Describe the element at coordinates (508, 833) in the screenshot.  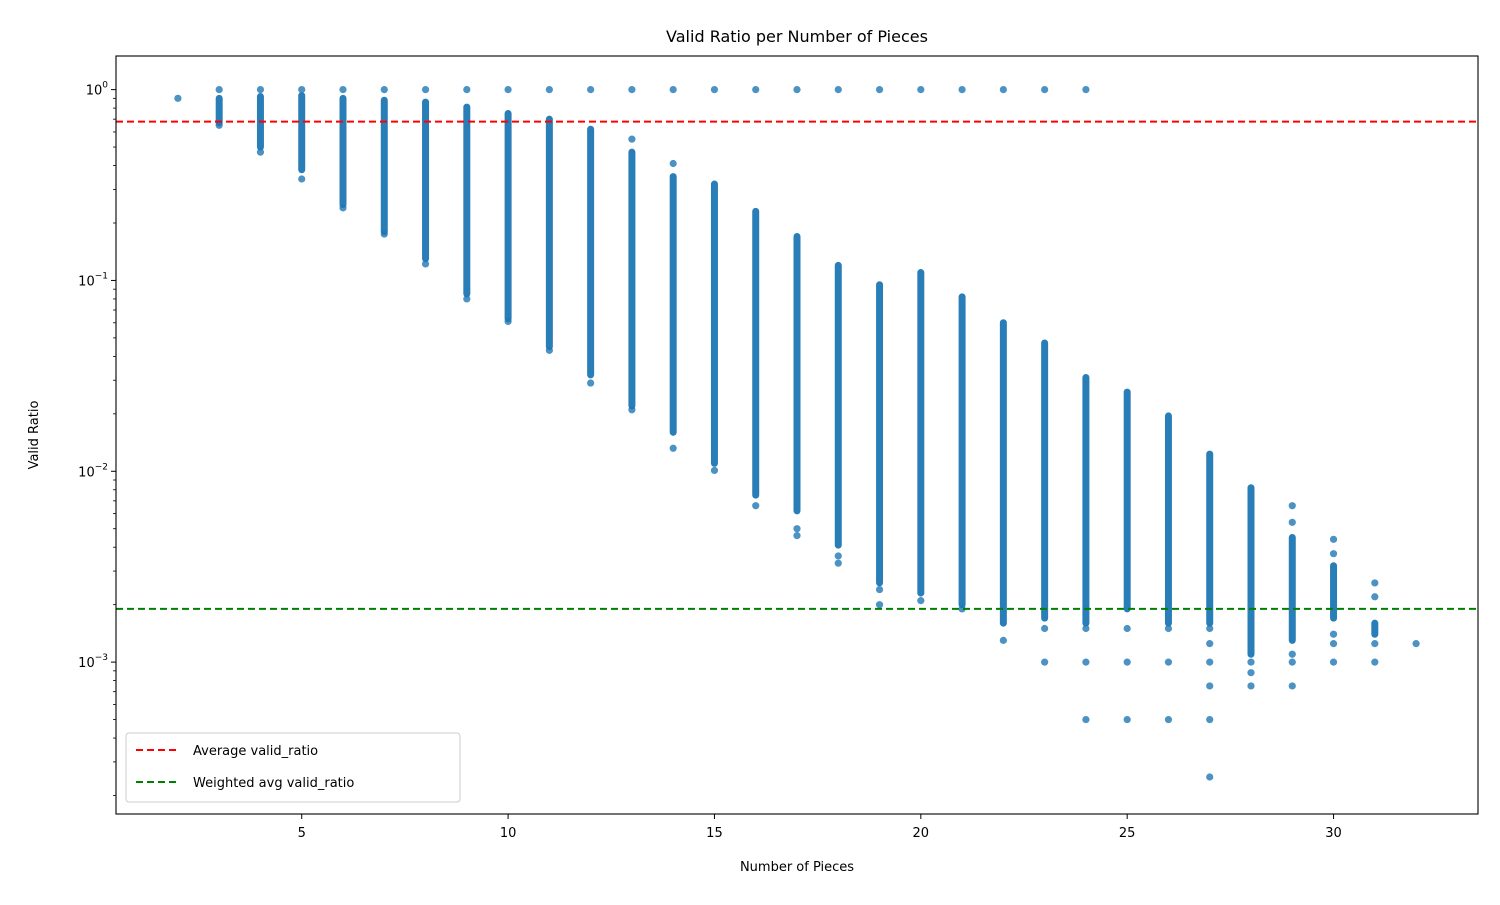
I see `x-tick-label: 10` at that location.